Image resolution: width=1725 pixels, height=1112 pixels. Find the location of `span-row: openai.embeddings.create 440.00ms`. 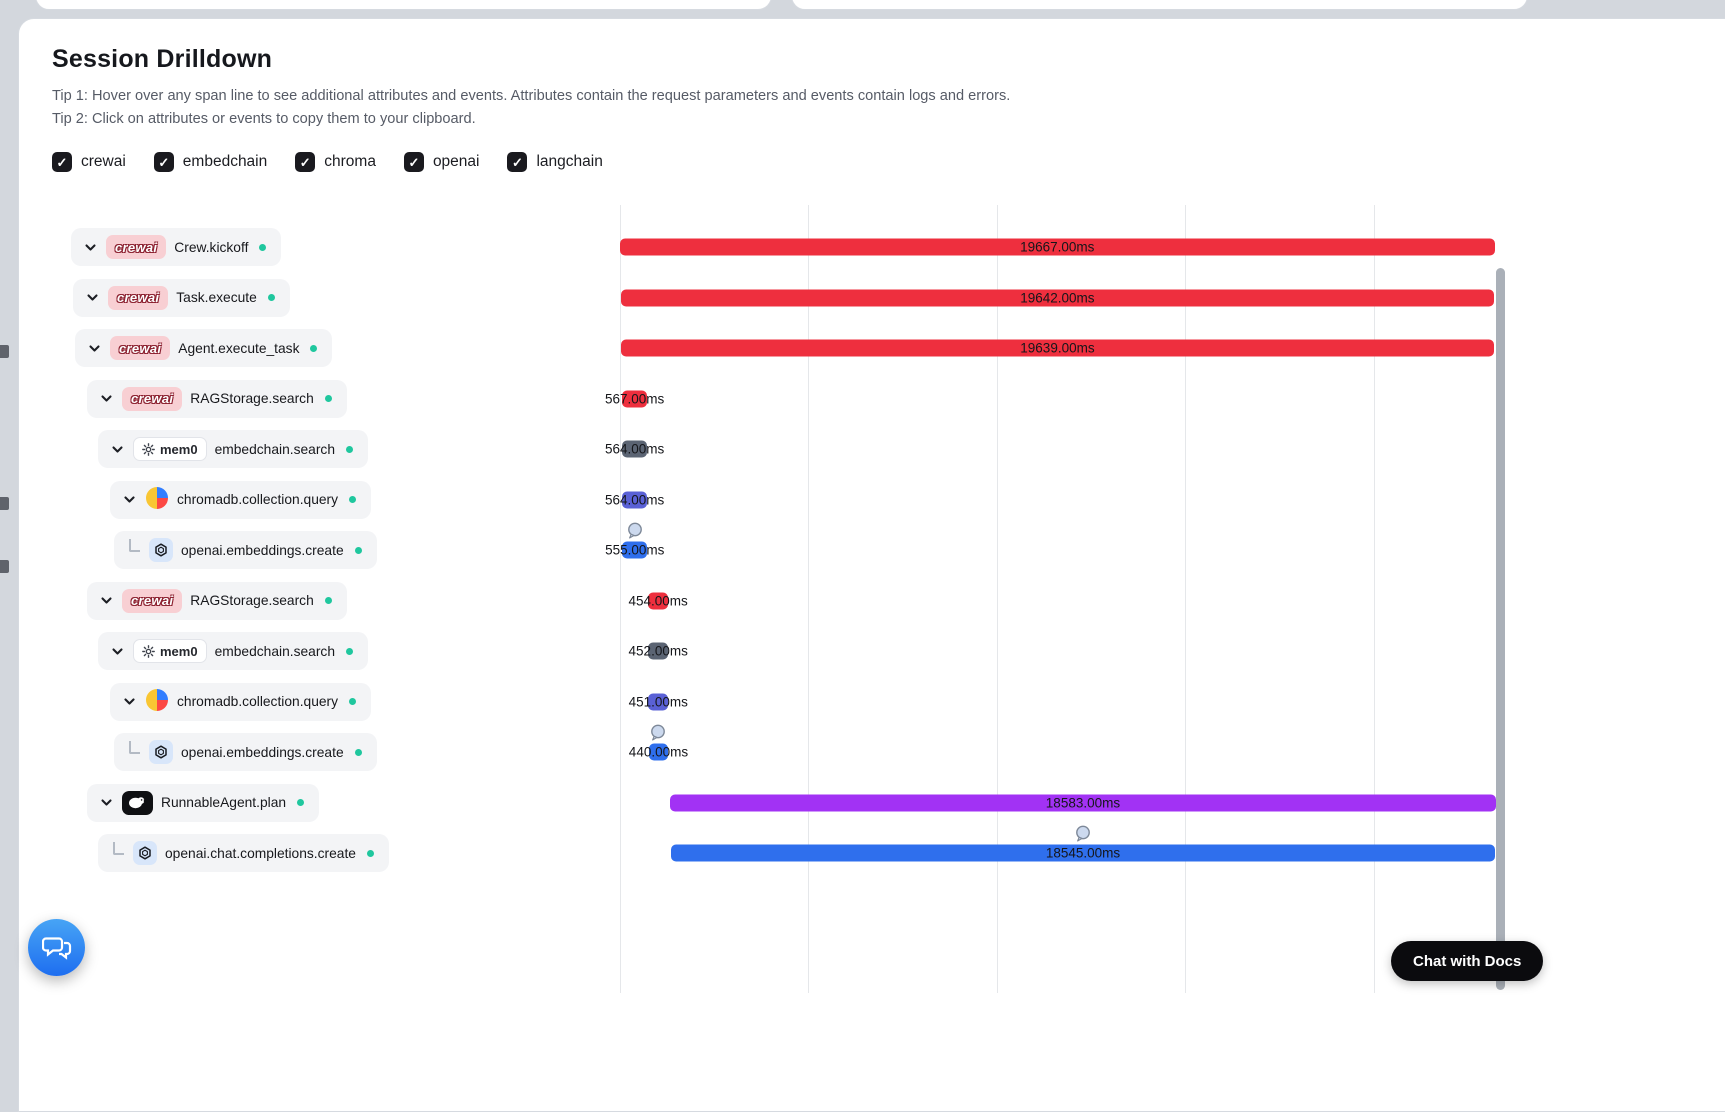

span-row: openai.embeddings.create 440.00ms is located at coordinates (862, 751).